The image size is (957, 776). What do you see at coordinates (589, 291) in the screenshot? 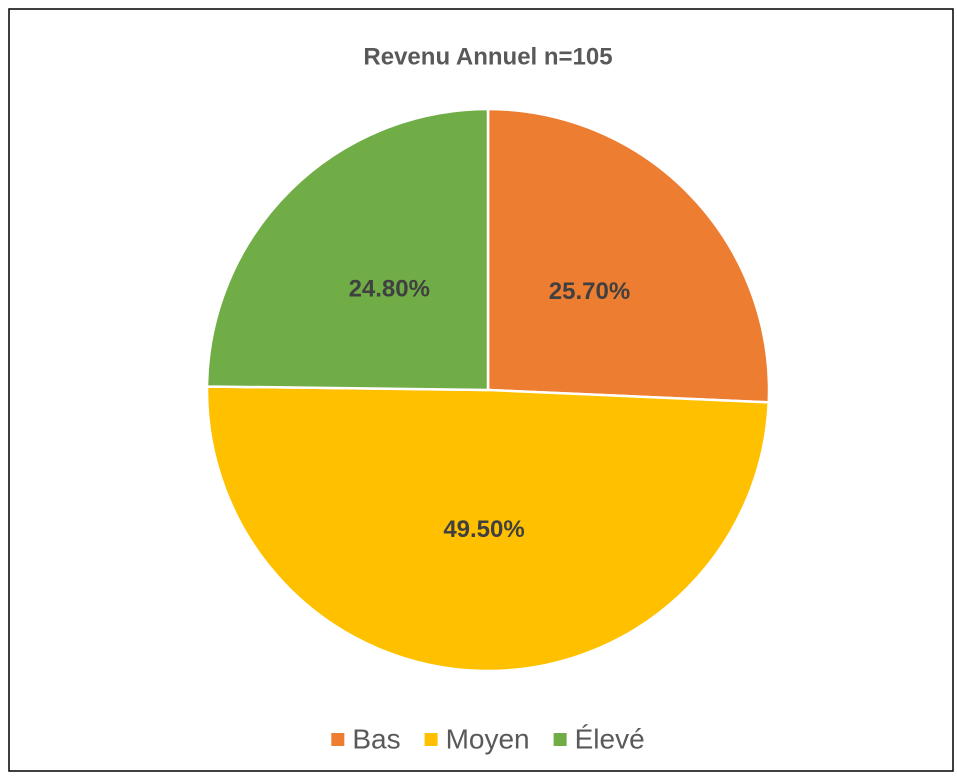
I see `data-label: 25.70%` at bounding box center [589, 291].